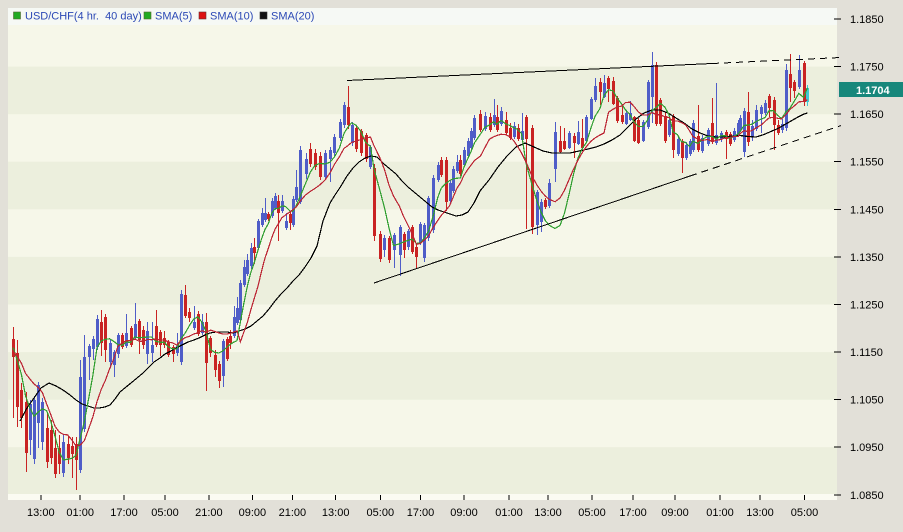 This screenshot has width=903, height=532. Describe the element at coordinates (873, 91) in the screenshot. I see `svg-text: 1.1704` at that location.